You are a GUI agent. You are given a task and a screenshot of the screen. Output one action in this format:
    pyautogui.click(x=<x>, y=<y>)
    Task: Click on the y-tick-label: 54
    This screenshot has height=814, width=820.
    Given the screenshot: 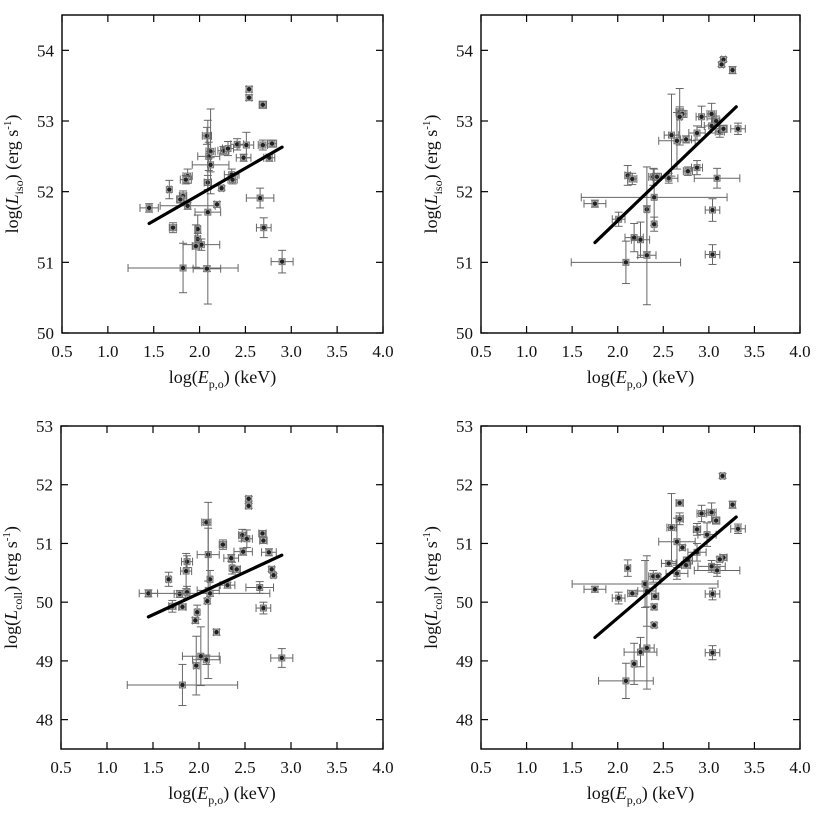 What is the action you would take?
    pyautogui.click(x=465, y=50)
    